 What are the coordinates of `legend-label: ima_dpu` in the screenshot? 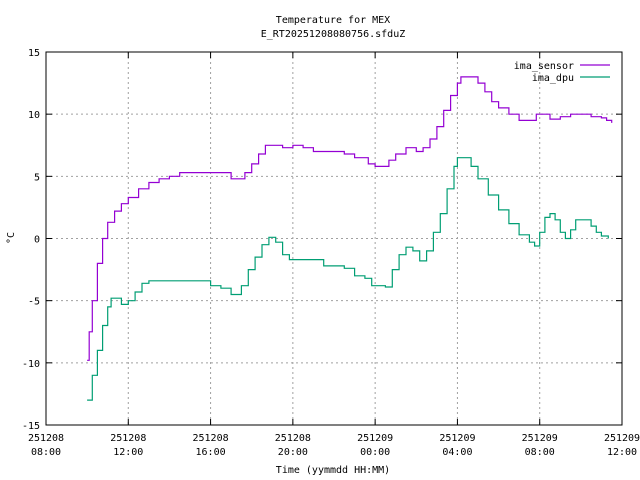 It's located at (553, 78).